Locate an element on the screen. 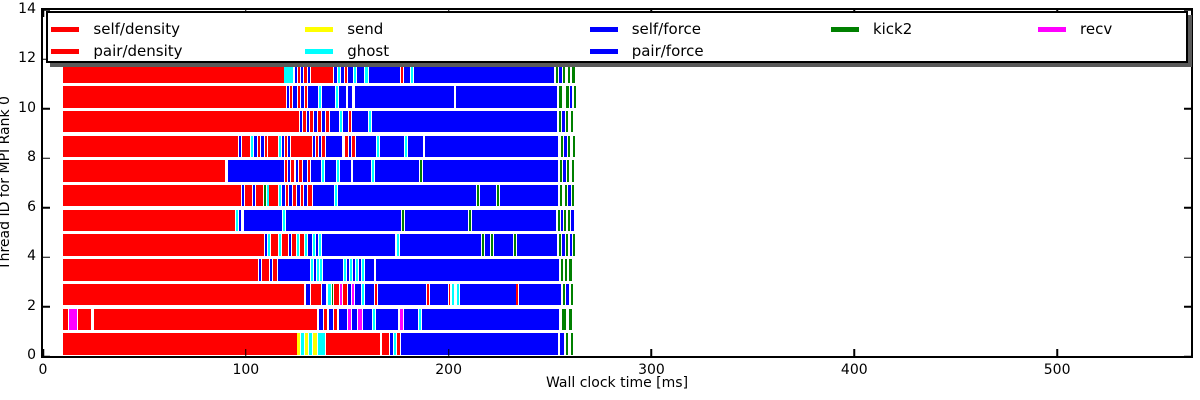 The image size is (1200, 400). y-tick-label: 10 is located at coordinates (27, 107).